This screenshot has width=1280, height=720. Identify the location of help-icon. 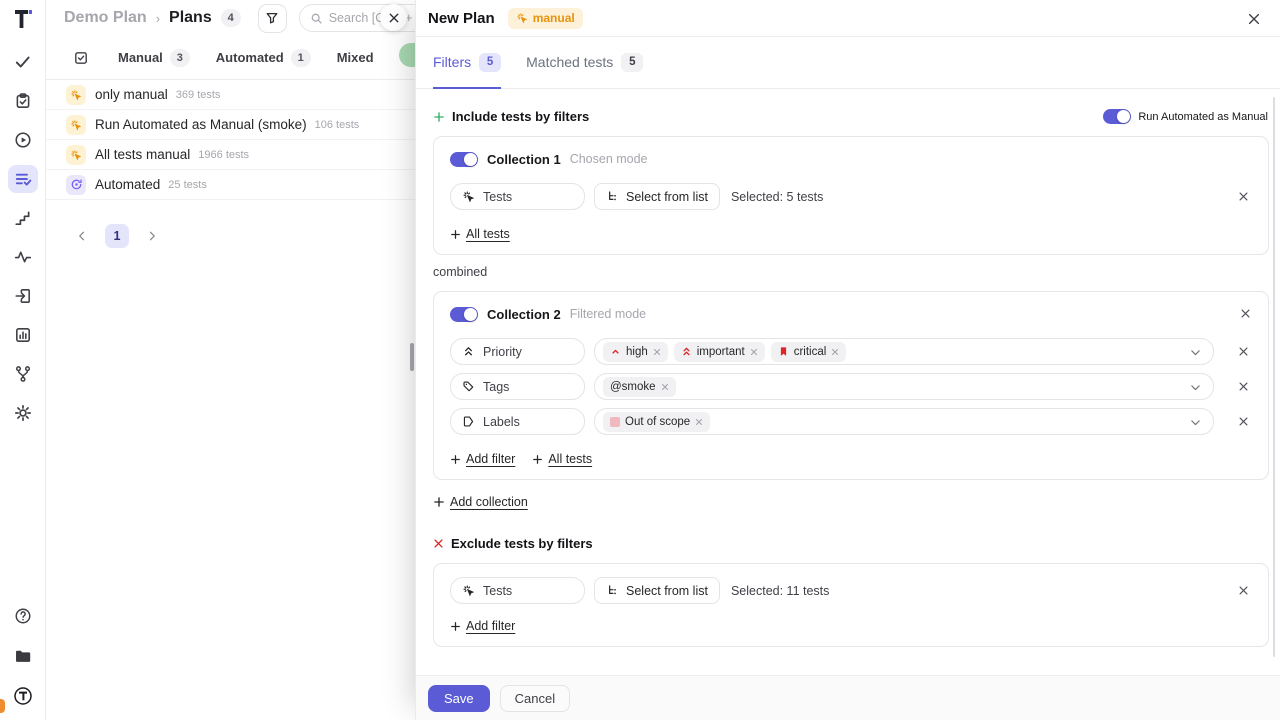
(23, 616).